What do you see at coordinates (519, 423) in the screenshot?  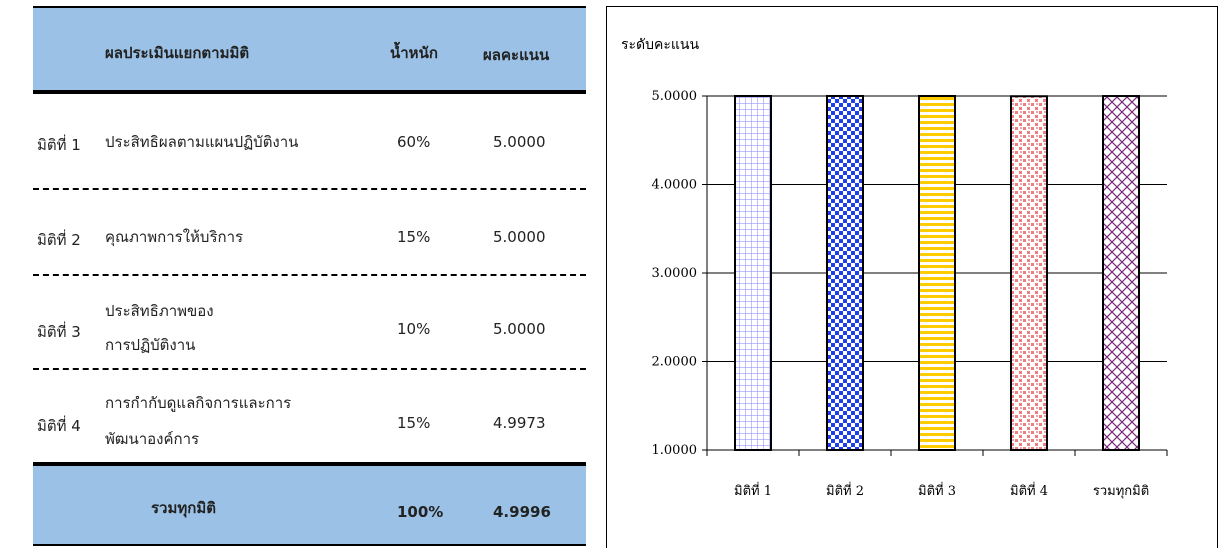 I see `row-score: 4.9973` at bounding box center [519, 423].